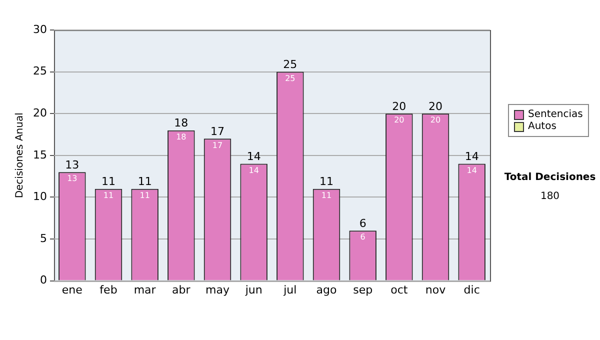 The image size is (600, 340). Describe the element at coordinates (550, 196) in the screenshot. I see `text: 180` at that location.